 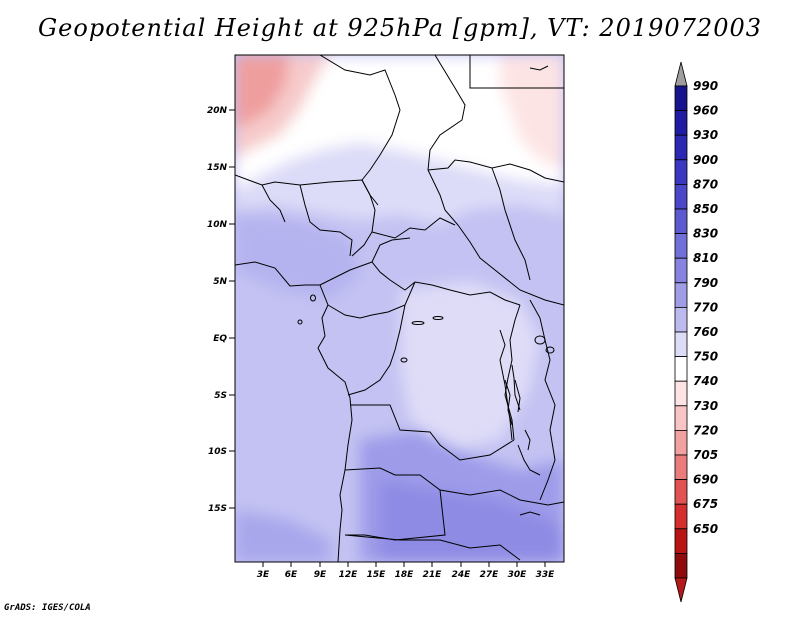 What do you see at coordinates (705, 209) in the screenshot?
I see `colorbar-label: 850` at bounding box center [705, 209].